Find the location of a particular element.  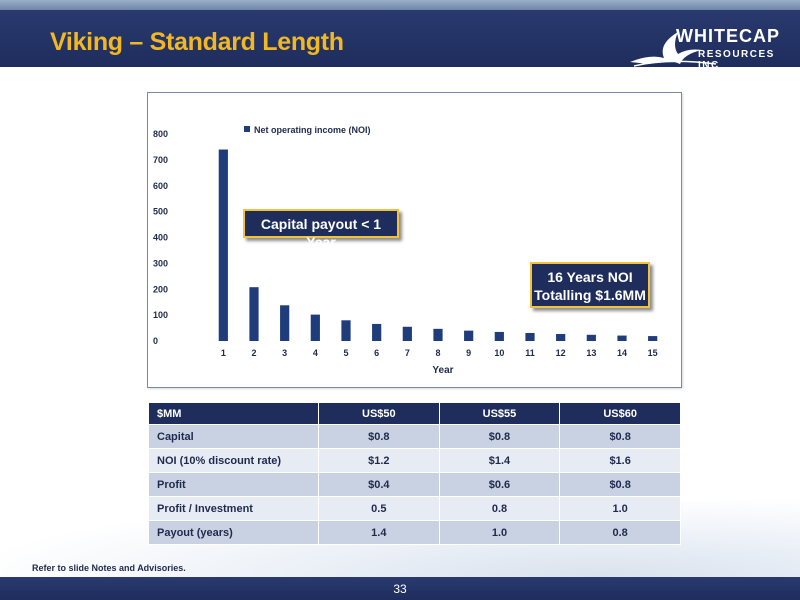

advisory-note: Refer to slide Notes and Advisories. is located at coordinates (109, 568).